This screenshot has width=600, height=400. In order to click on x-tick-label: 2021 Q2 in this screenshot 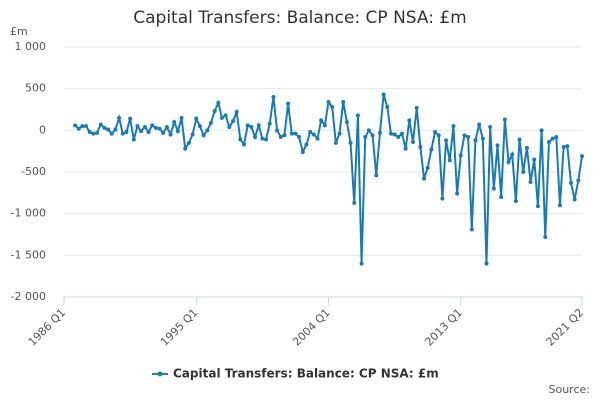, I will do `click(565, 327)`.